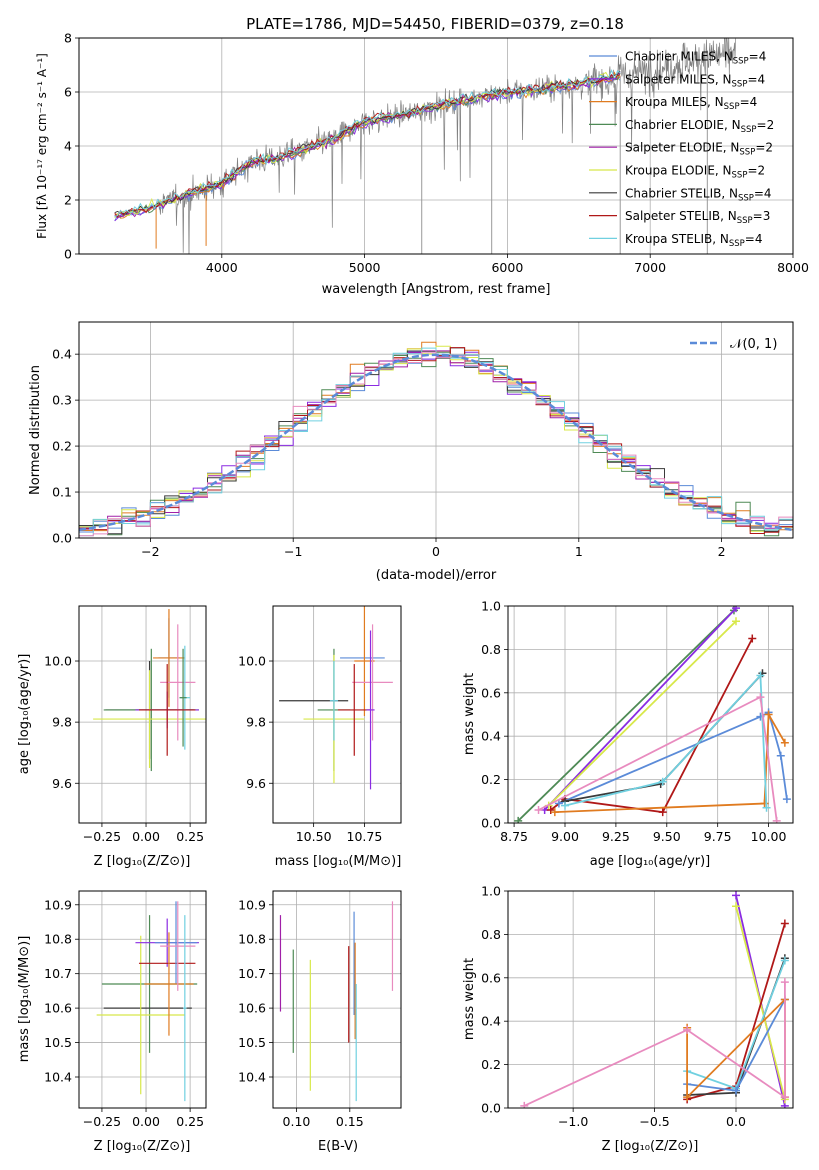 Image resolution: width=819 pixels, height=1170 pixels. What do you see at coordinates (320, 1022) in the screenshot?
I see `ebv-mass-panel: 0.10 0.15 10.4 10.5 10.6 10.7 10.8 10.9 E(B-V)` at bounding box center [320, 1022].